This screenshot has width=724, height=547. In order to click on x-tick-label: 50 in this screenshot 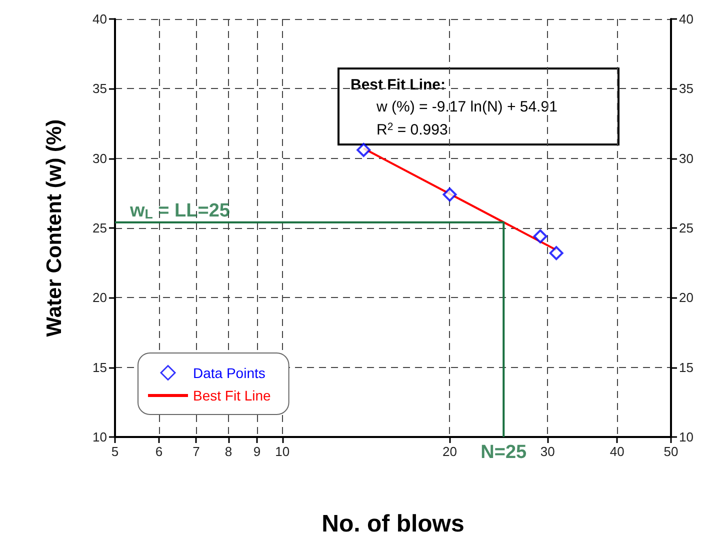, I will do `click(671, 451)`.